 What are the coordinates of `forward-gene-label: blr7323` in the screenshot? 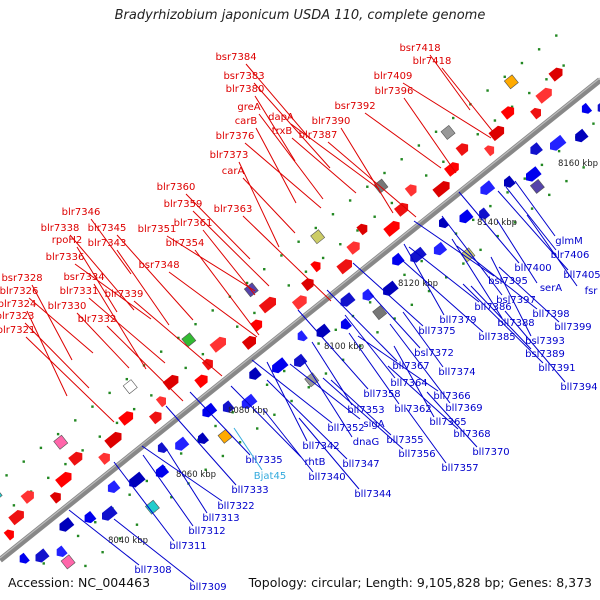 It's located at (45, 350).